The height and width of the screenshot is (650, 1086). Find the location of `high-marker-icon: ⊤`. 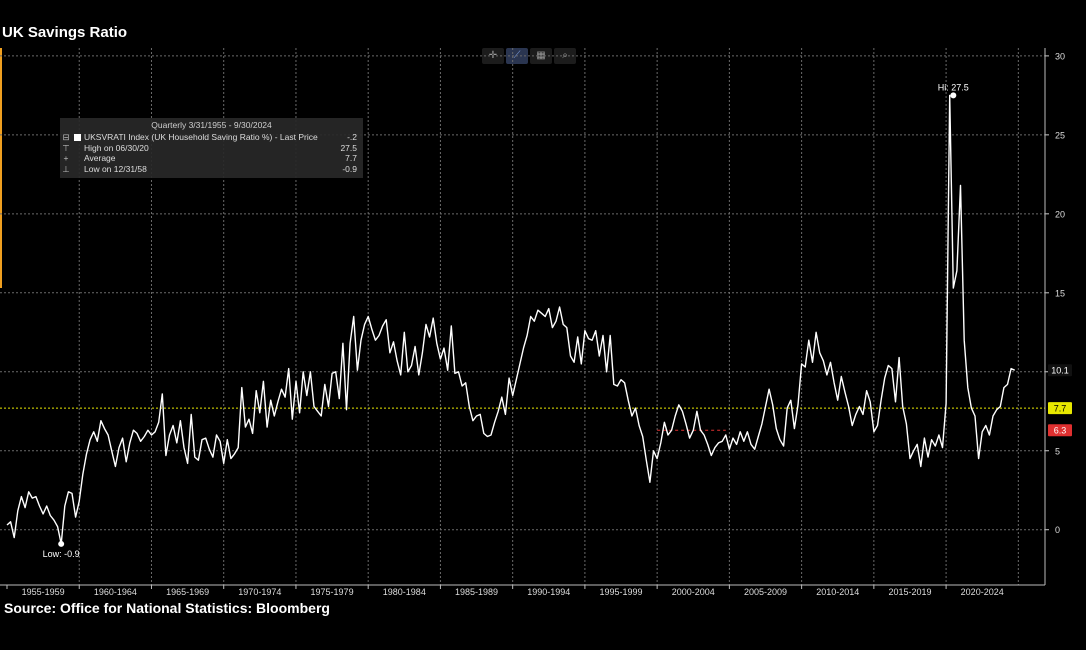

high-marker-icon: ⊤ is located at coordinates (66, 147).